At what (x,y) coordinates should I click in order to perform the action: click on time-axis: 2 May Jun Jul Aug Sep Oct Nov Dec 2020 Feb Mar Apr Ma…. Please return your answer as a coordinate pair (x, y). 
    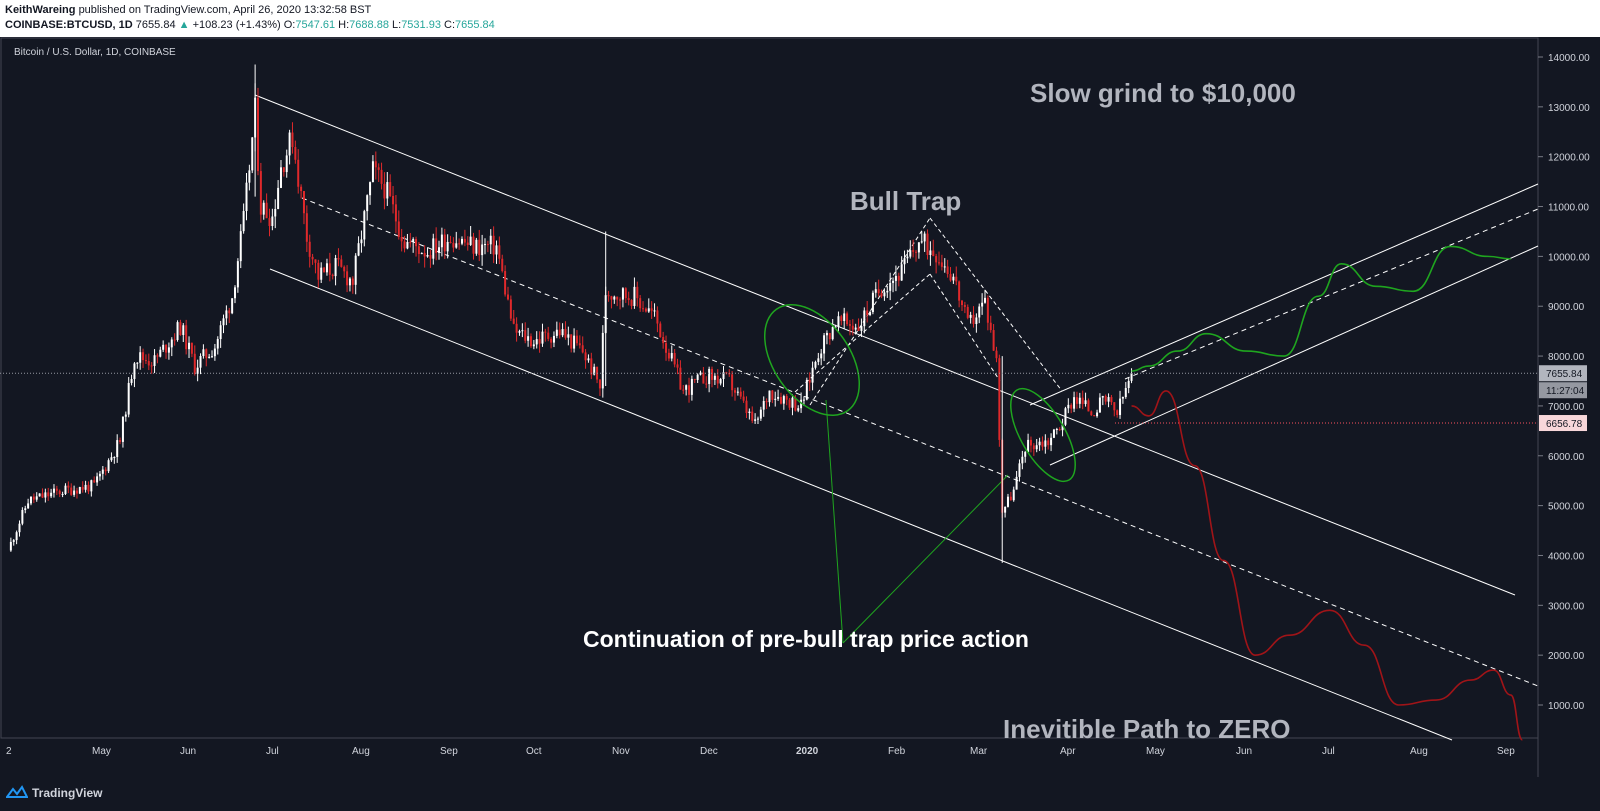
    Looking at the image, I should click on (760, 751).